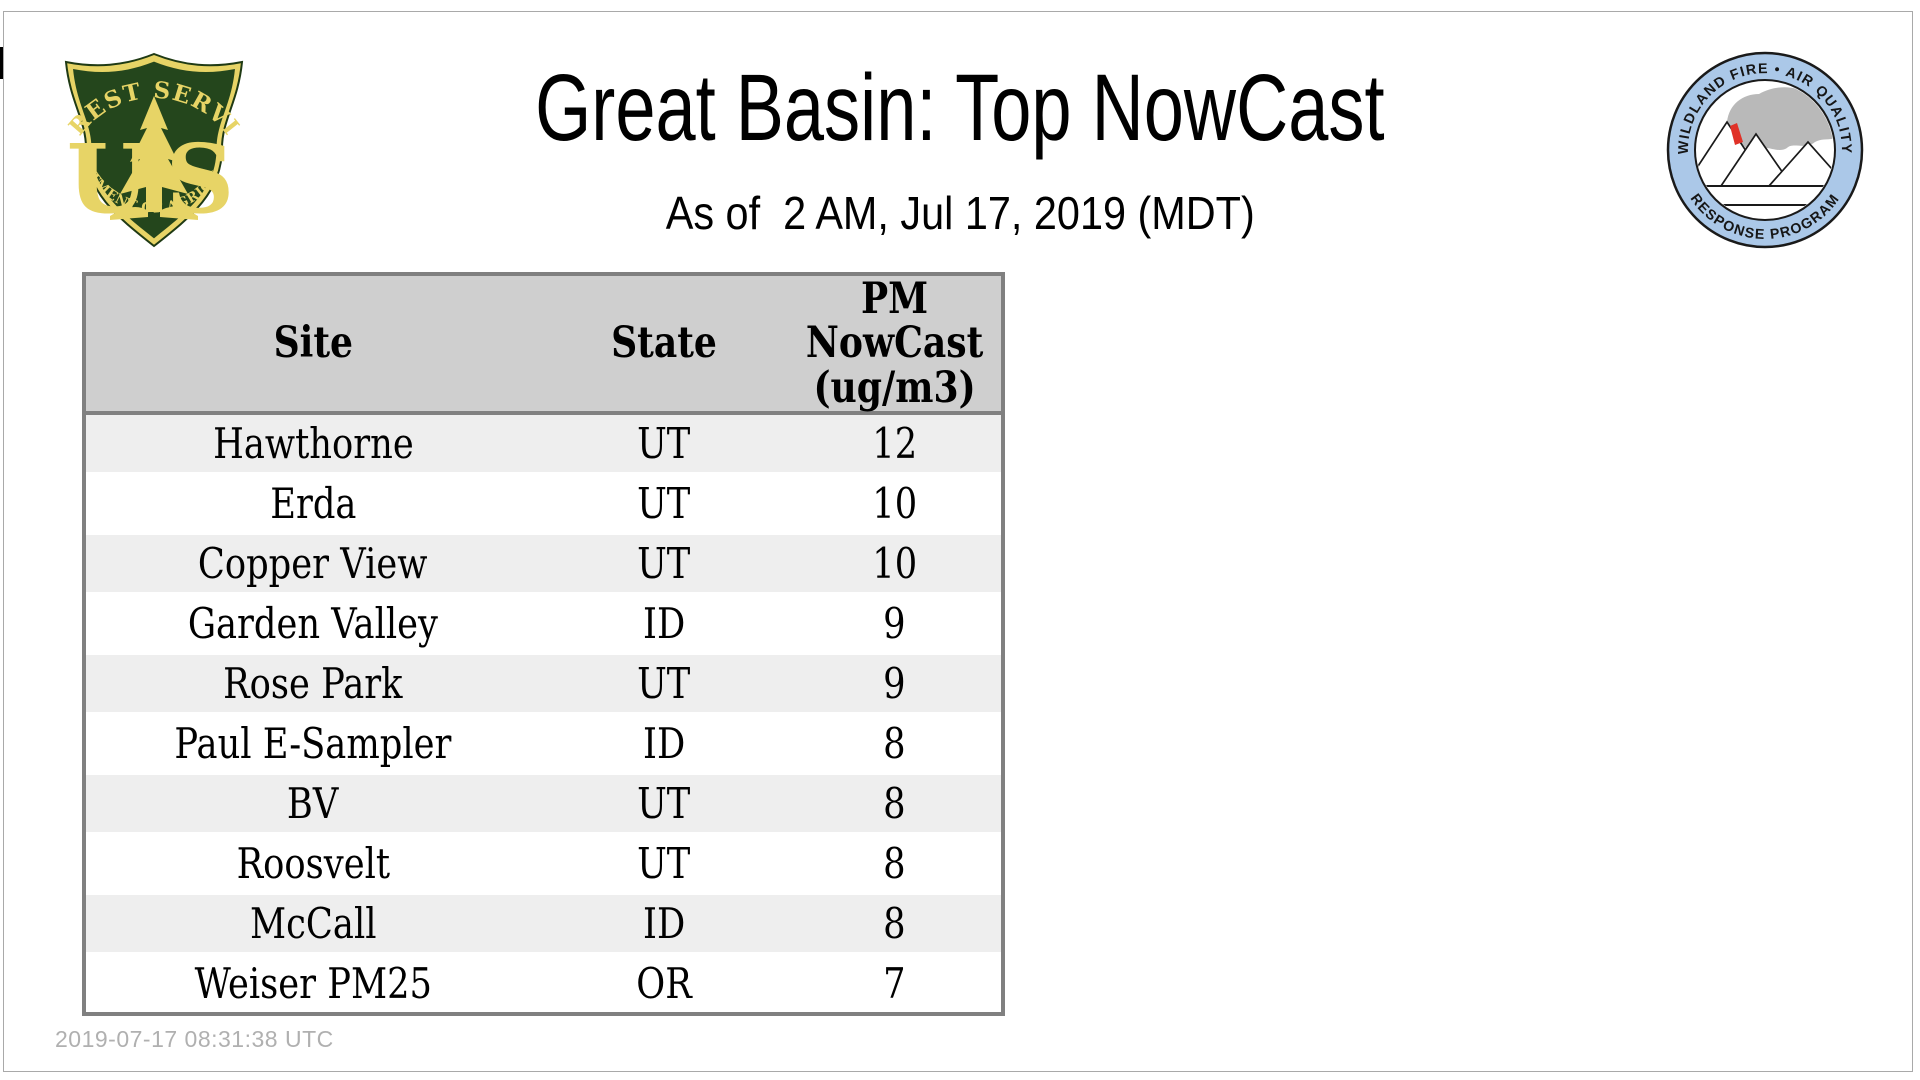 This screenshot has width=1920, height=1080. What do you see at coordinates (544, 983) in the screenshot?
I see `table-row: Weiser PM25 OR 7` at bounding box center [544, 983].